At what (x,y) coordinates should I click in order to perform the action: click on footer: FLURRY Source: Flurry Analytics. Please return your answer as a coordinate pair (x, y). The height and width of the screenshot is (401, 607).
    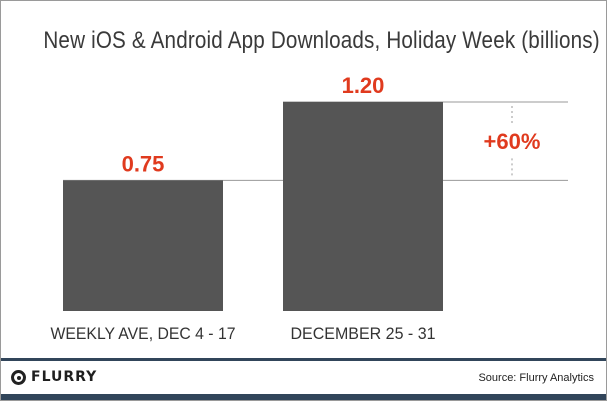
    Looking at the image, I should click on (303, 377).